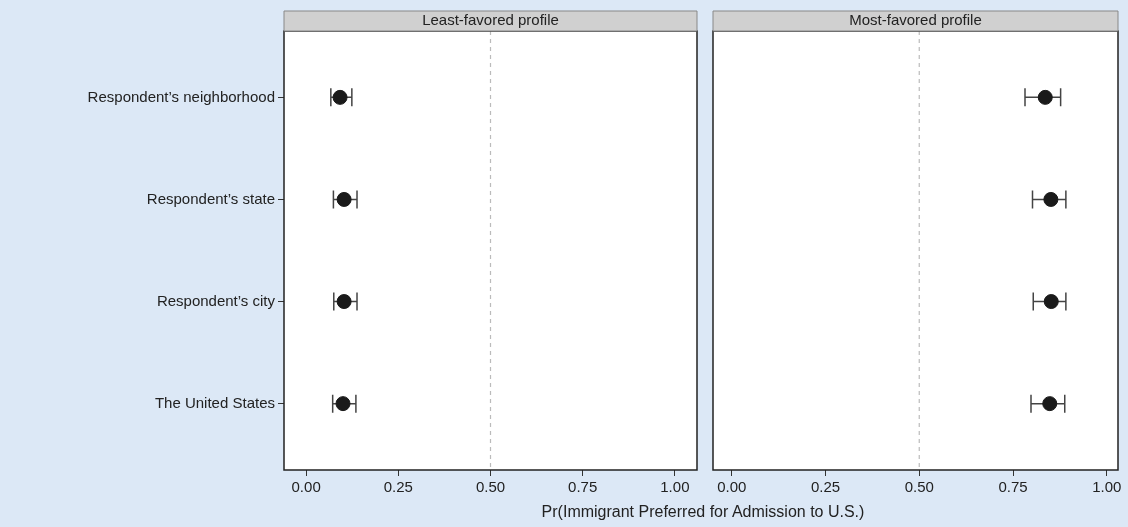  What do you see at coordinates (703, 512) in the screenshot?
I see `x-axis-title: Pr(Immigrant Preferred for Admission to U.S.)` at bounding box center [703, 512].